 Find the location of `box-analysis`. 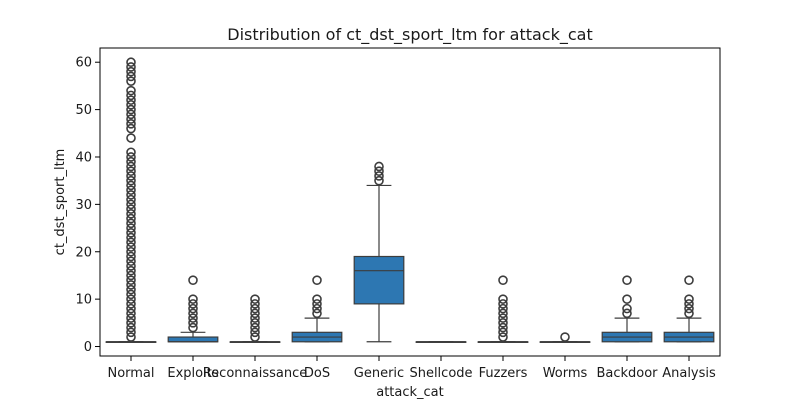

box-analysis is located at coordinates (689, 309).